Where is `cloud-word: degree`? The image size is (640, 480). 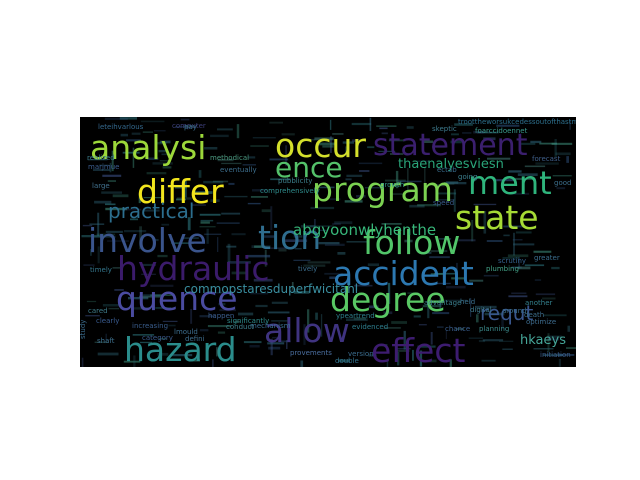
cloud-word: degree is located at coordinates (388, 299).